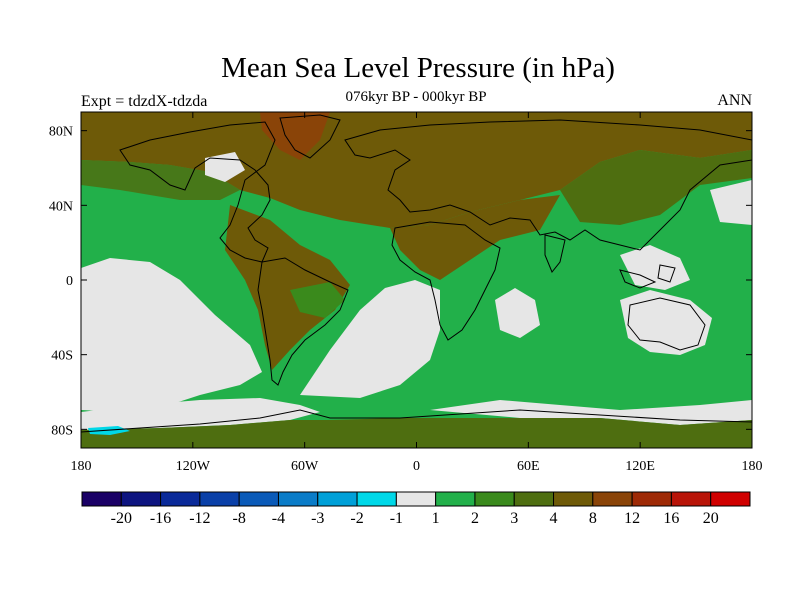 This screenshot has width=800, height=600. What do you see at coordinates (548, 185) in the screenshot?
I see `coastline-eurasia` at bounding box center [548, 185].